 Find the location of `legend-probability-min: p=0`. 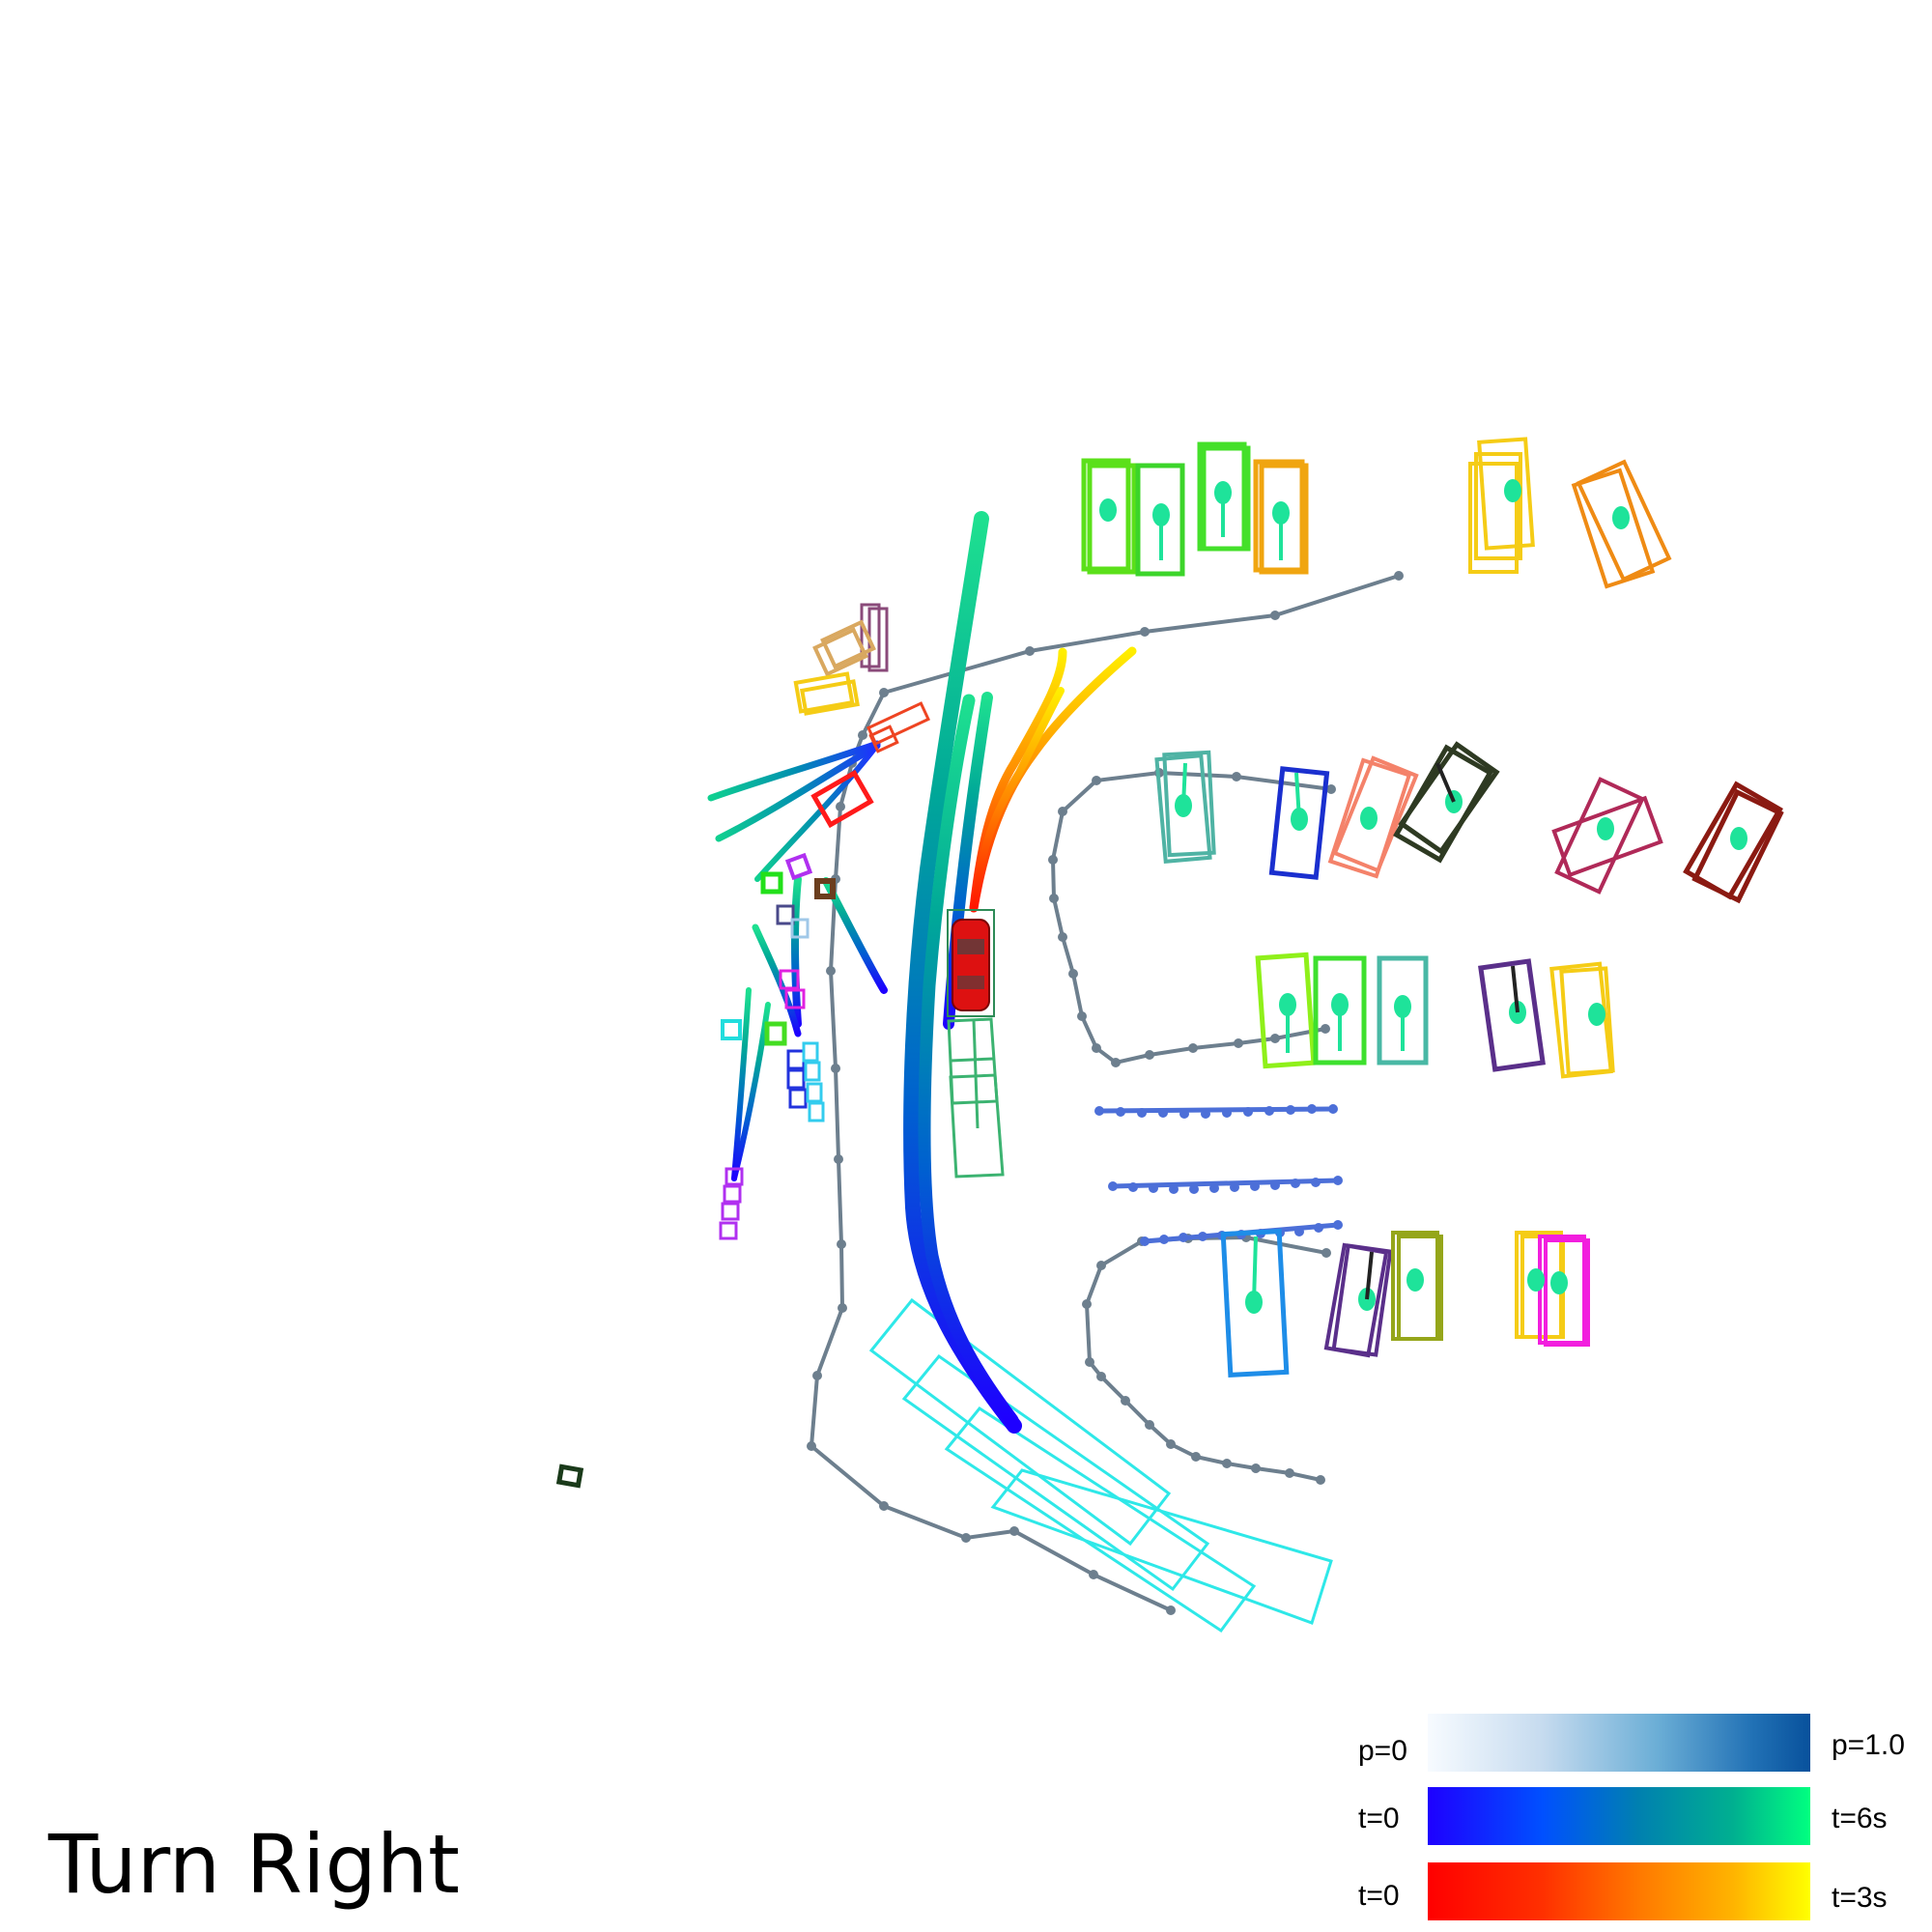

legend-probability-min: p=0 is located at coordinates (1382, 1751).